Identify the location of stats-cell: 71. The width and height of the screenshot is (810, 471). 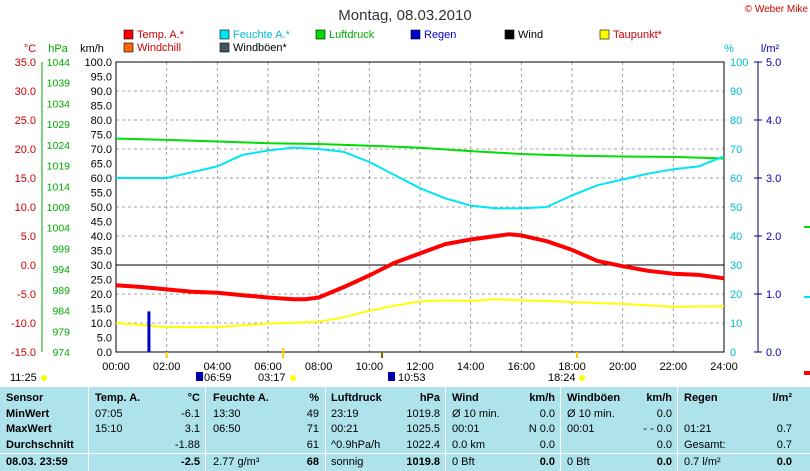
(312, 429).